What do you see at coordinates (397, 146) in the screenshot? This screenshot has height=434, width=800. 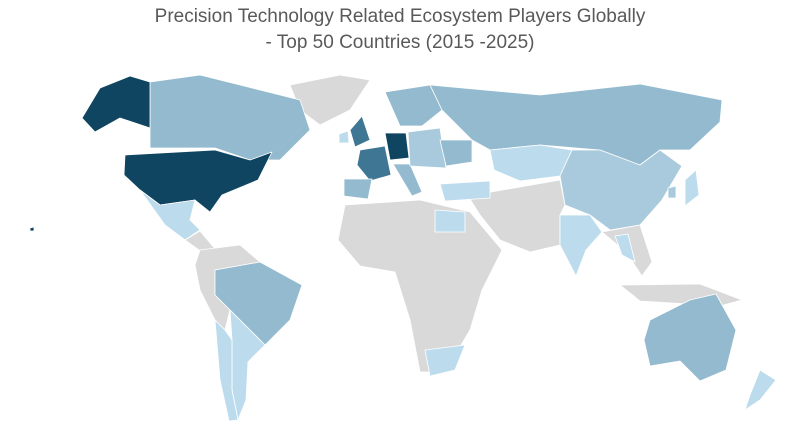 I see `country-germany: Germany` at bounding box center [397, 146].